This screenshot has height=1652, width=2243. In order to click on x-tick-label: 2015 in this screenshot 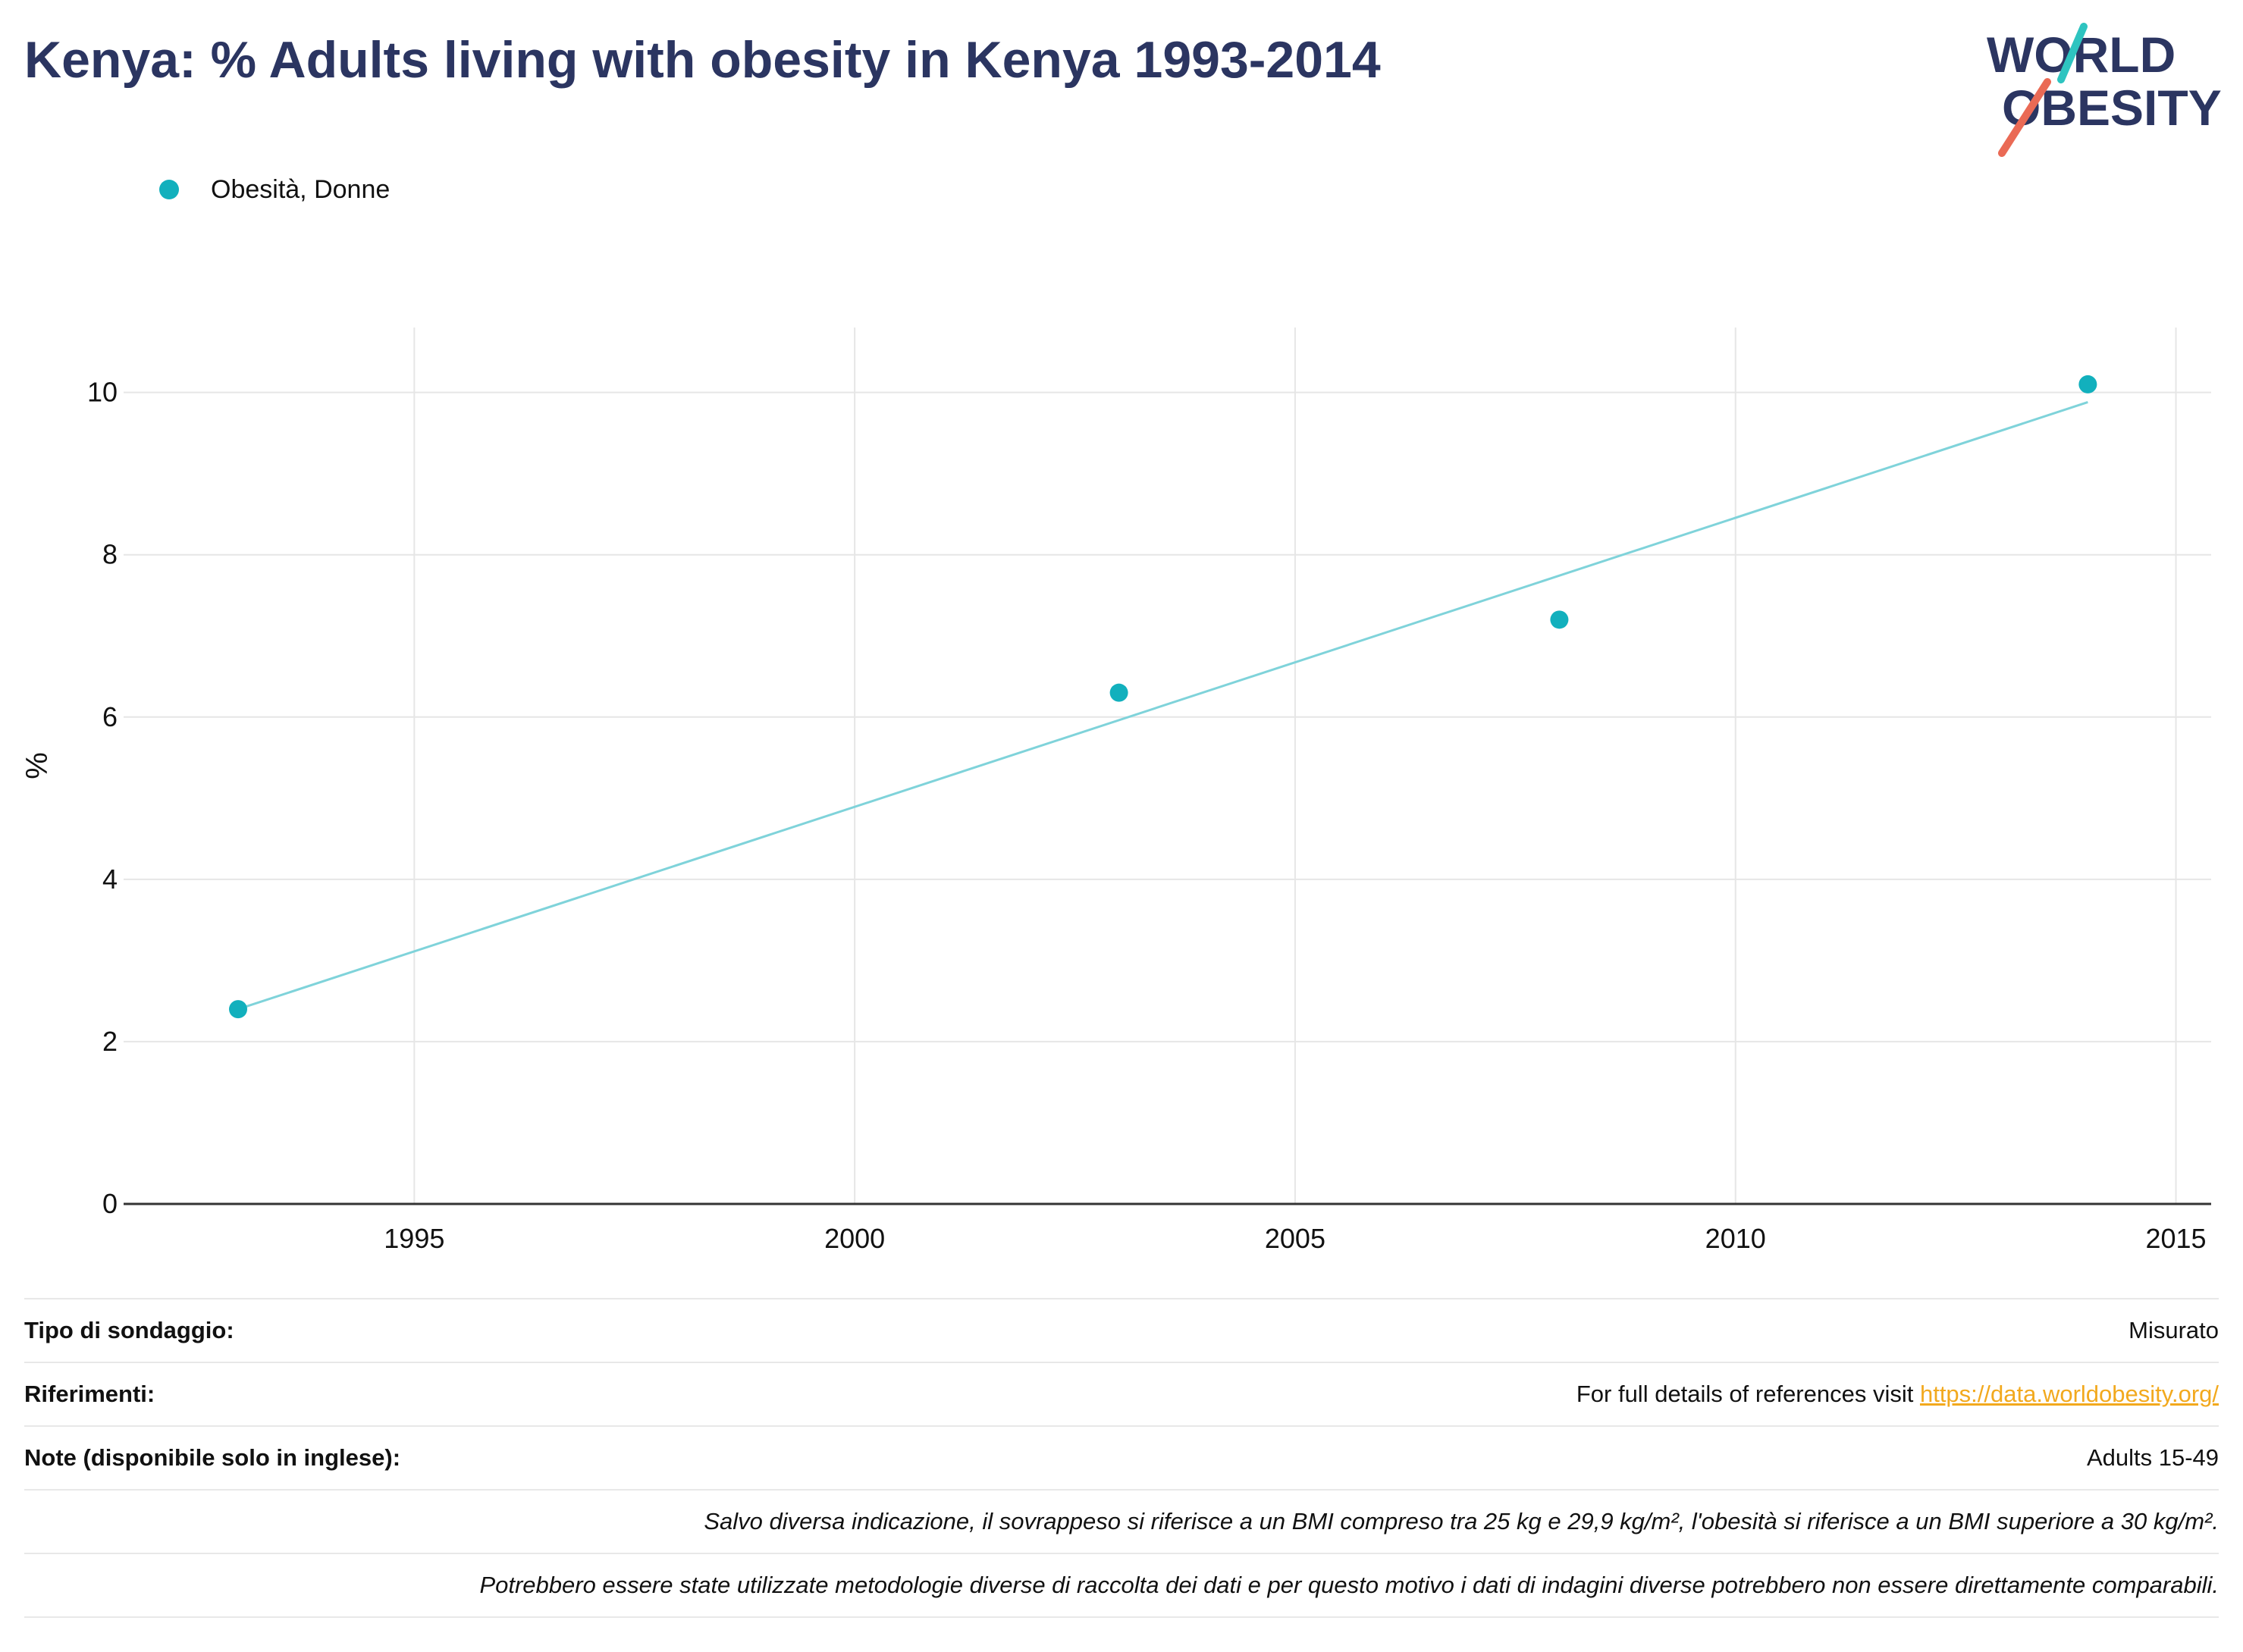, I will do `click(2176, 1238)`.